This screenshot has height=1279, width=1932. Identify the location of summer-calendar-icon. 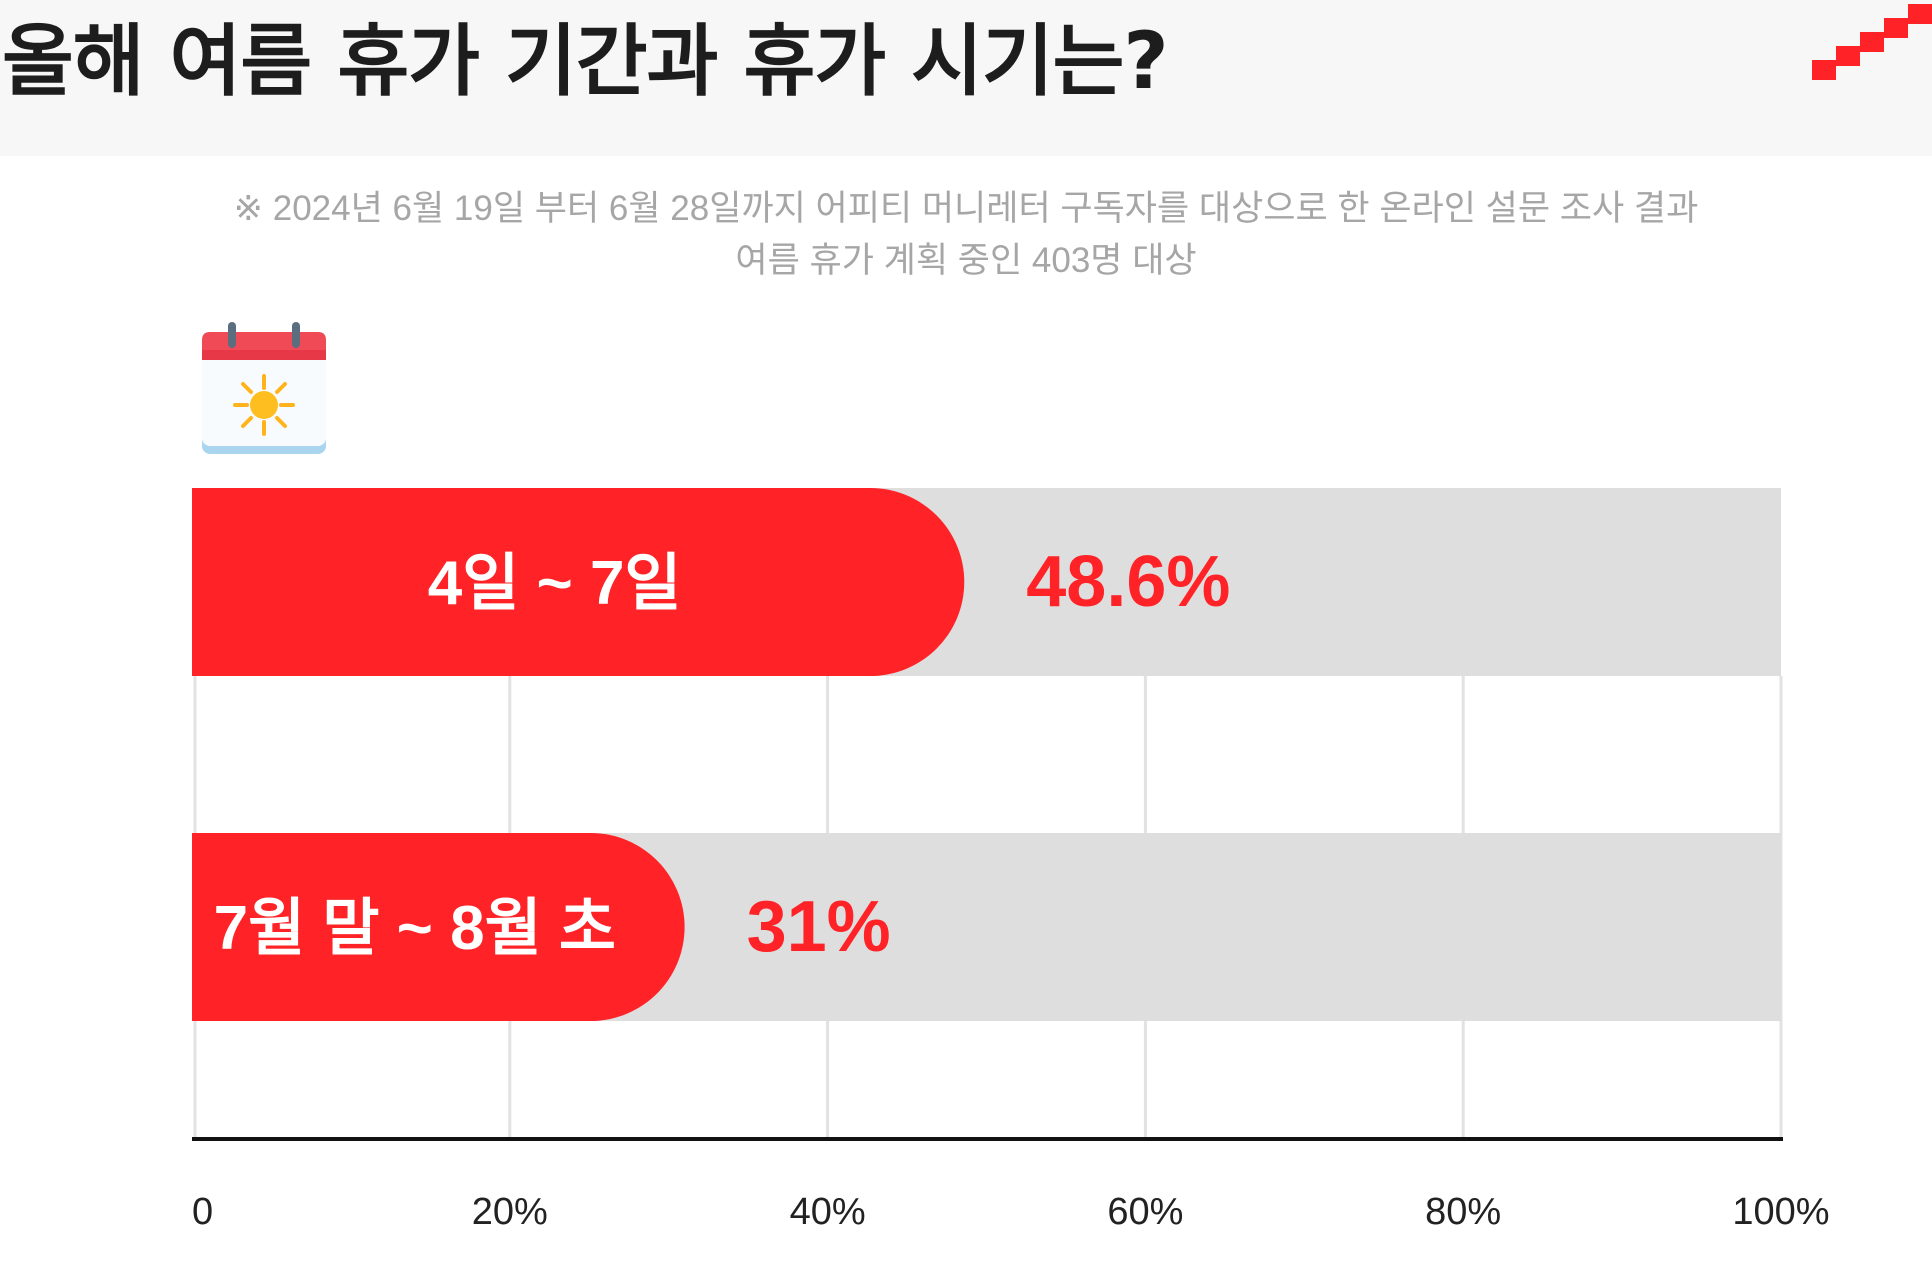
(264, 388).